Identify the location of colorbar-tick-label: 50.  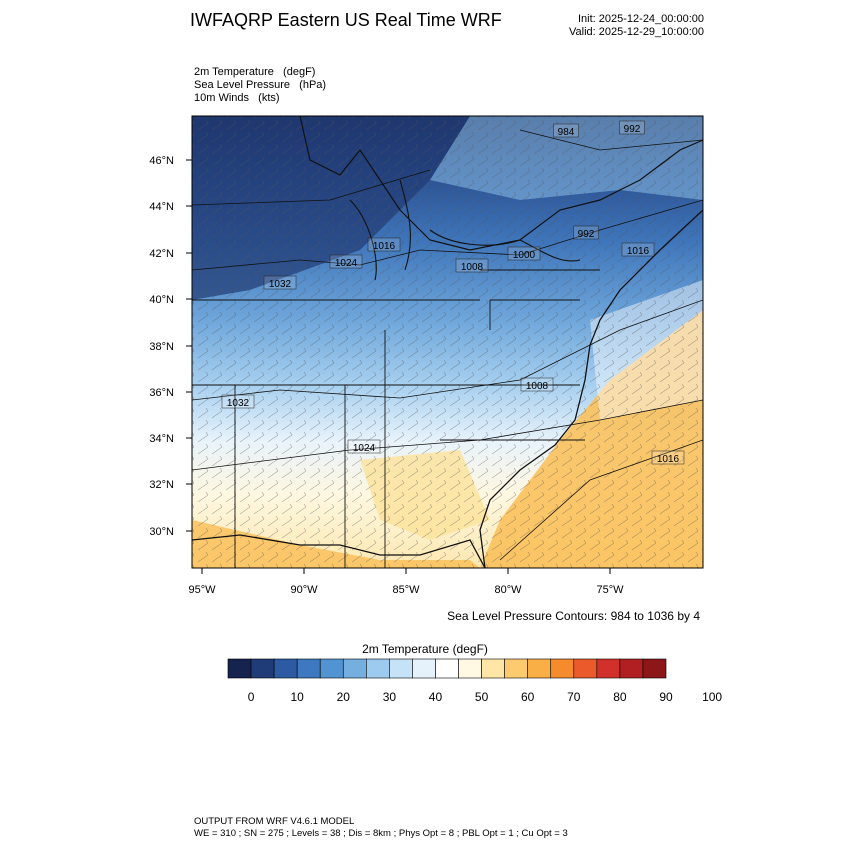
(482, 697).